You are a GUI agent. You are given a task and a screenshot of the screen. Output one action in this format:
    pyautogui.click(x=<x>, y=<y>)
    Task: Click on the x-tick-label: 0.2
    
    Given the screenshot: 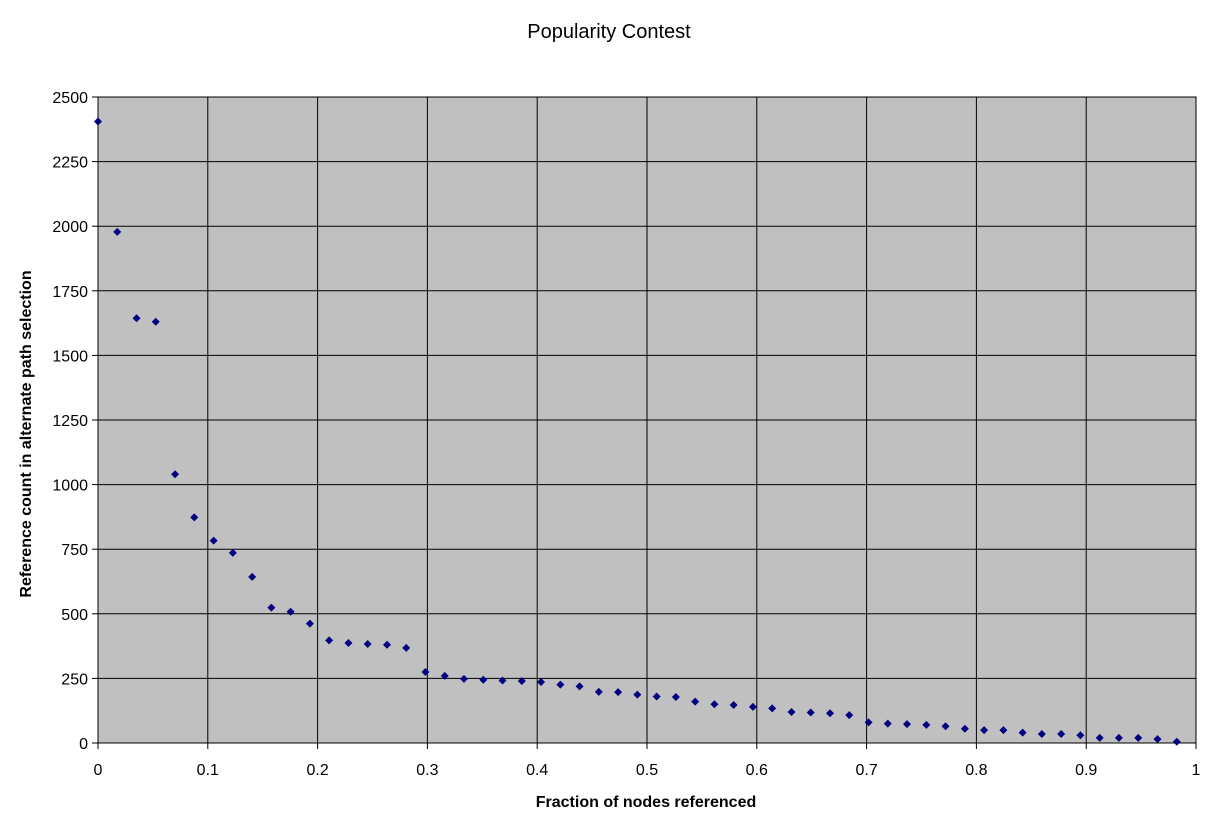 What is the action you would take?
    pyautogui.click(x=317, y=770)
    